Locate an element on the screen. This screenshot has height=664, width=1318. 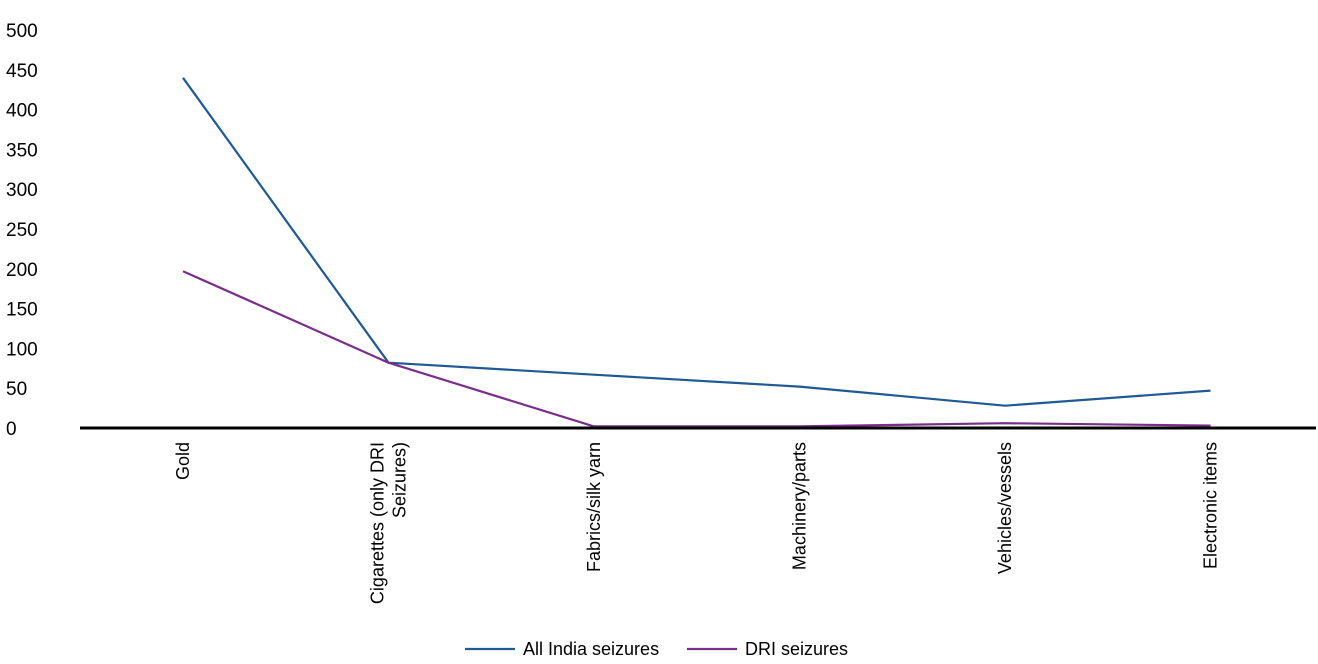
x-category-label-line: Vehicles/vessels is located at coordinates (1005, 508).